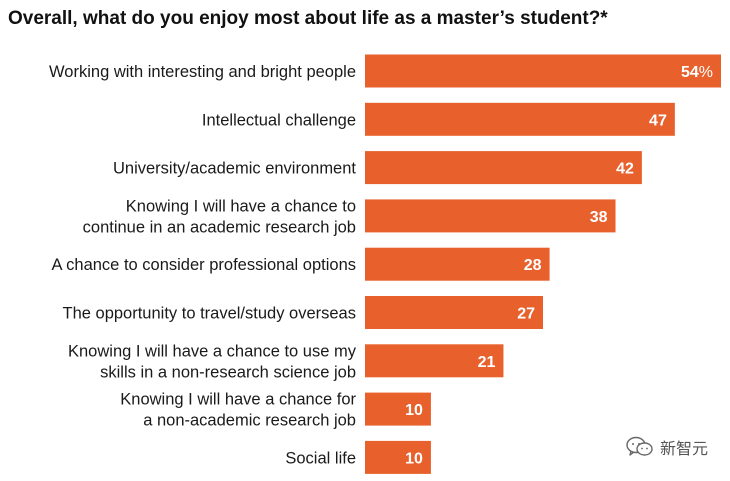  I want to click on data-label-7: 10, so click(414, 410).